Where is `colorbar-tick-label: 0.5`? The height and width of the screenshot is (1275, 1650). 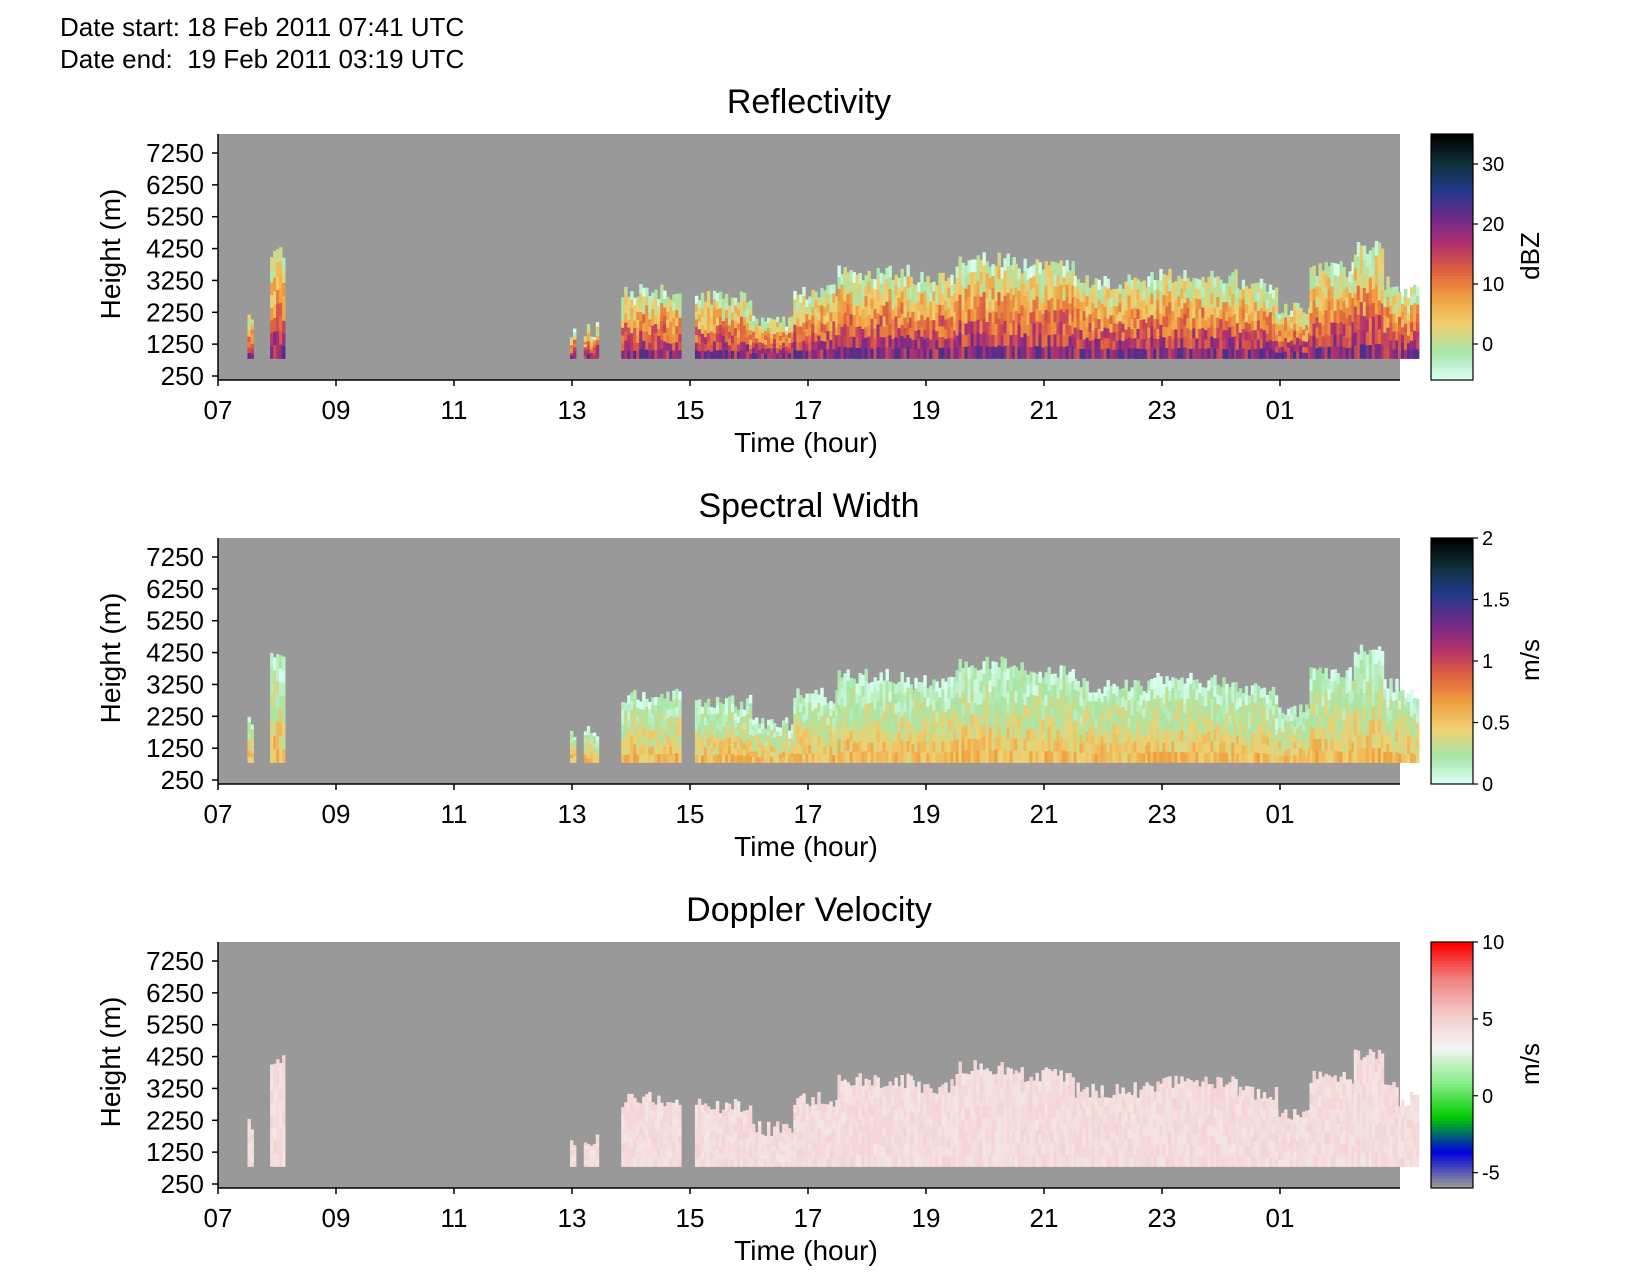 colorbar-tick-label: 0.5 is located at coordinates (1496, 724).